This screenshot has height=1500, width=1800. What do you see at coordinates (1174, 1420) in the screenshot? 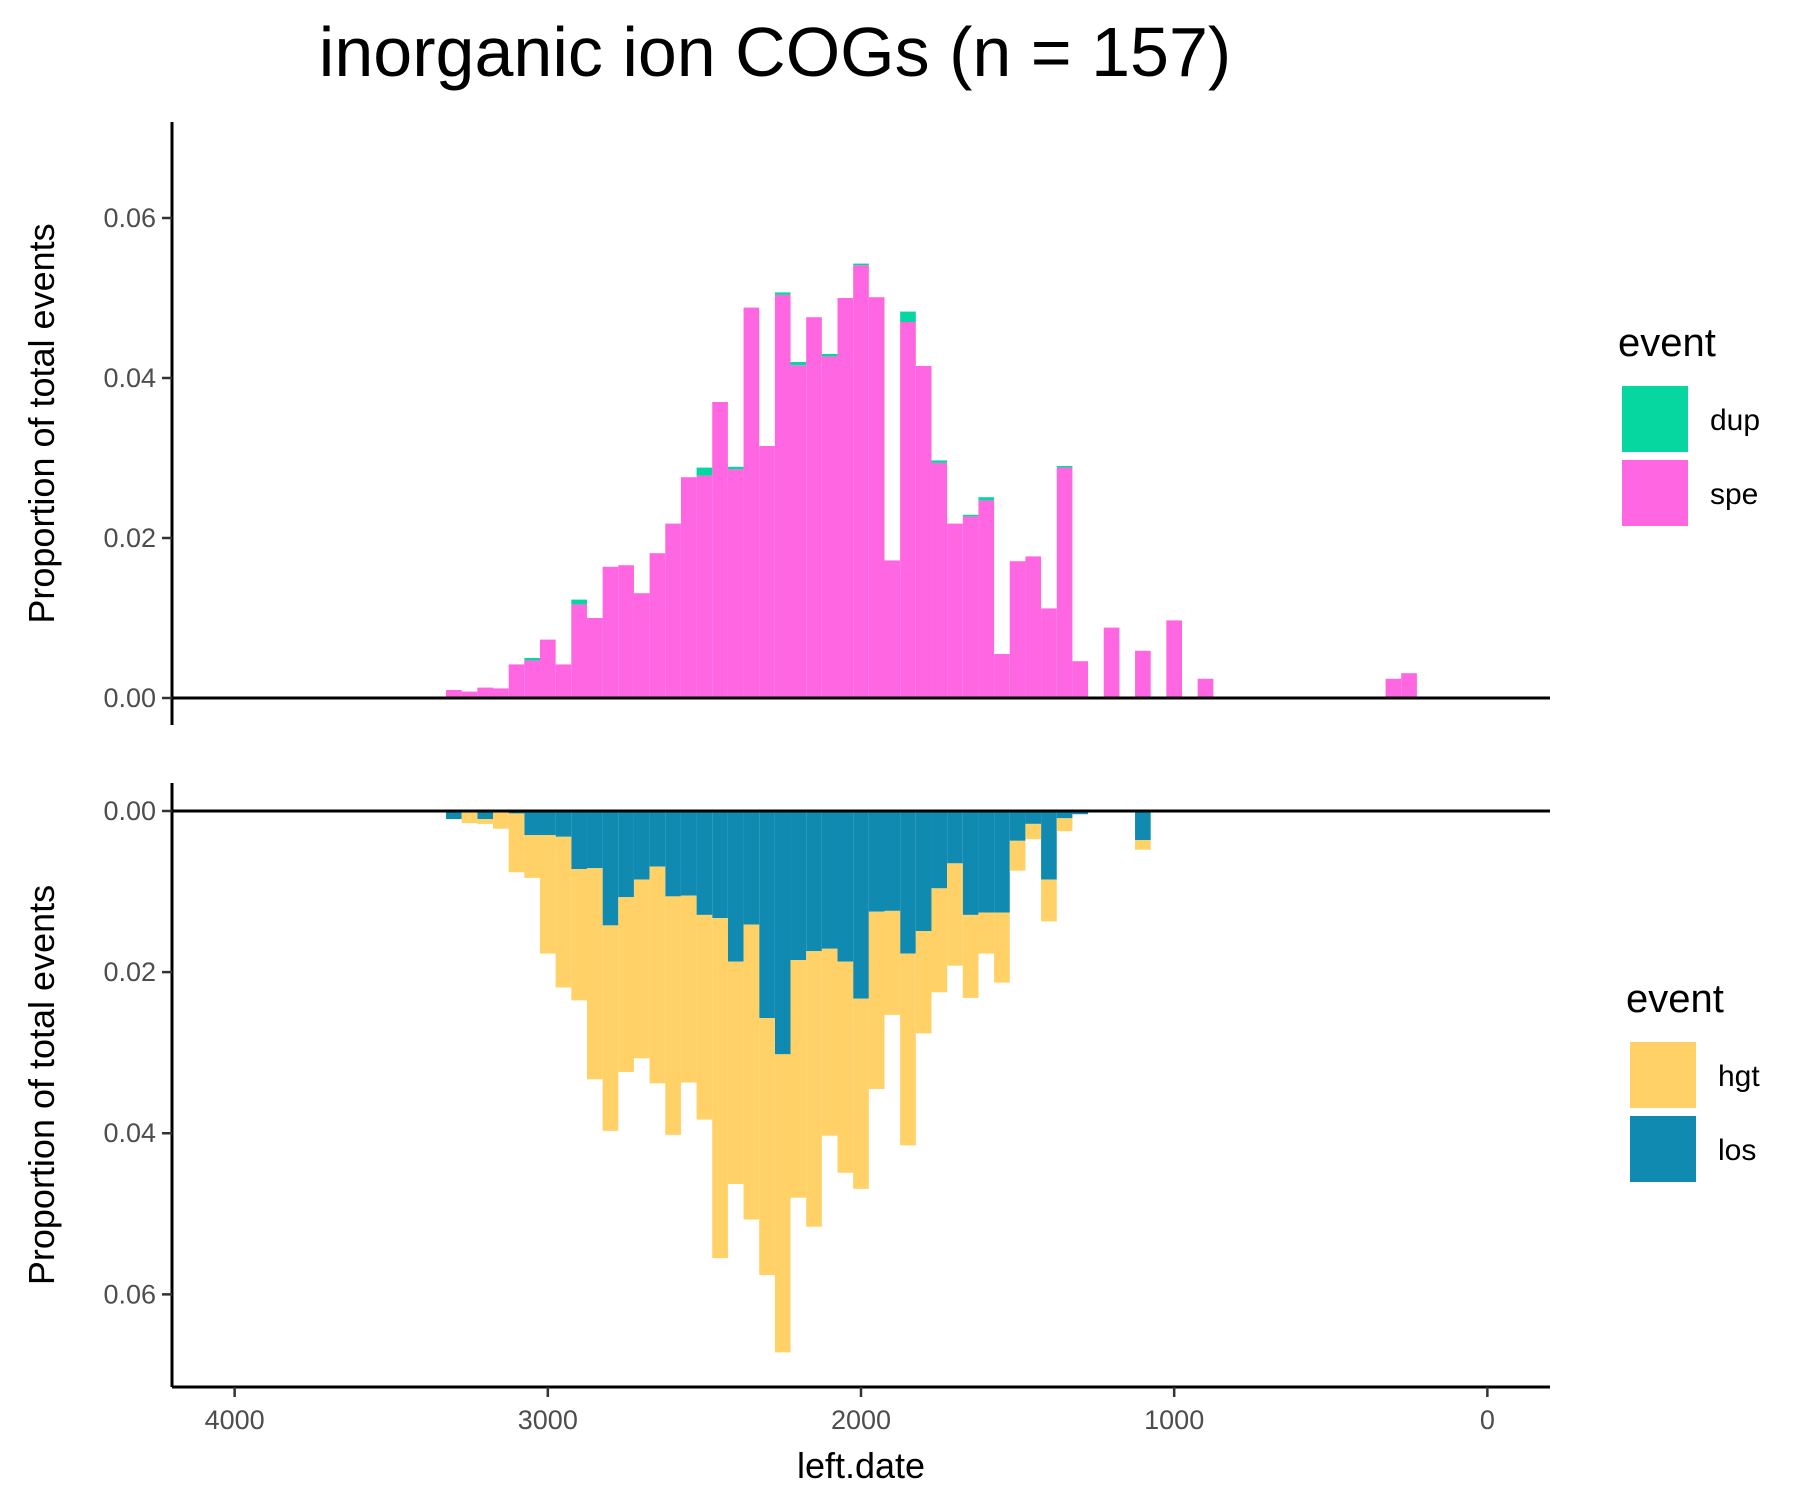
I see `x-tick-label: 1000` at bounding box center [1174, 1420].